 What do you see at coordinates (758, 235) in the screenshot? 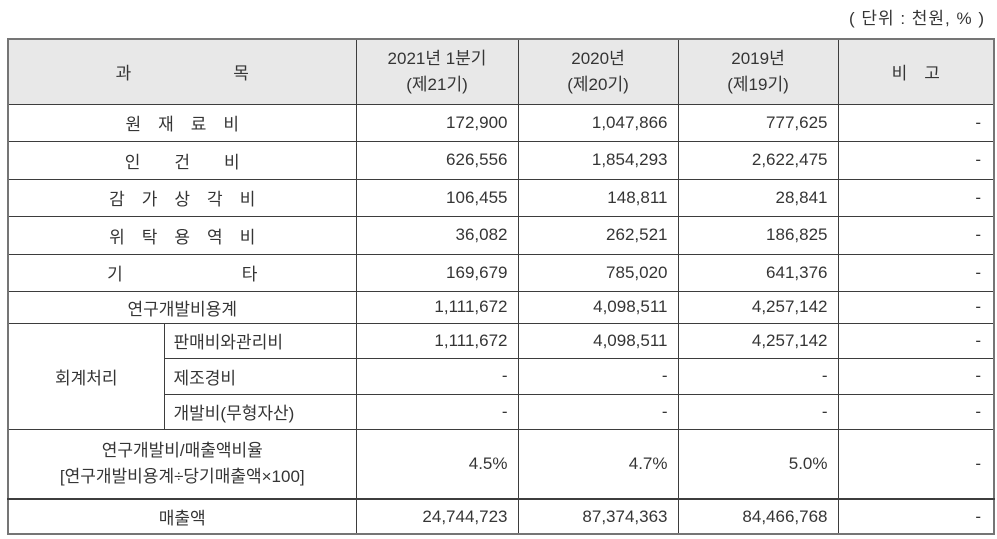
I see `value-cell-2019: 186,825` at bounding box center [758, 235].